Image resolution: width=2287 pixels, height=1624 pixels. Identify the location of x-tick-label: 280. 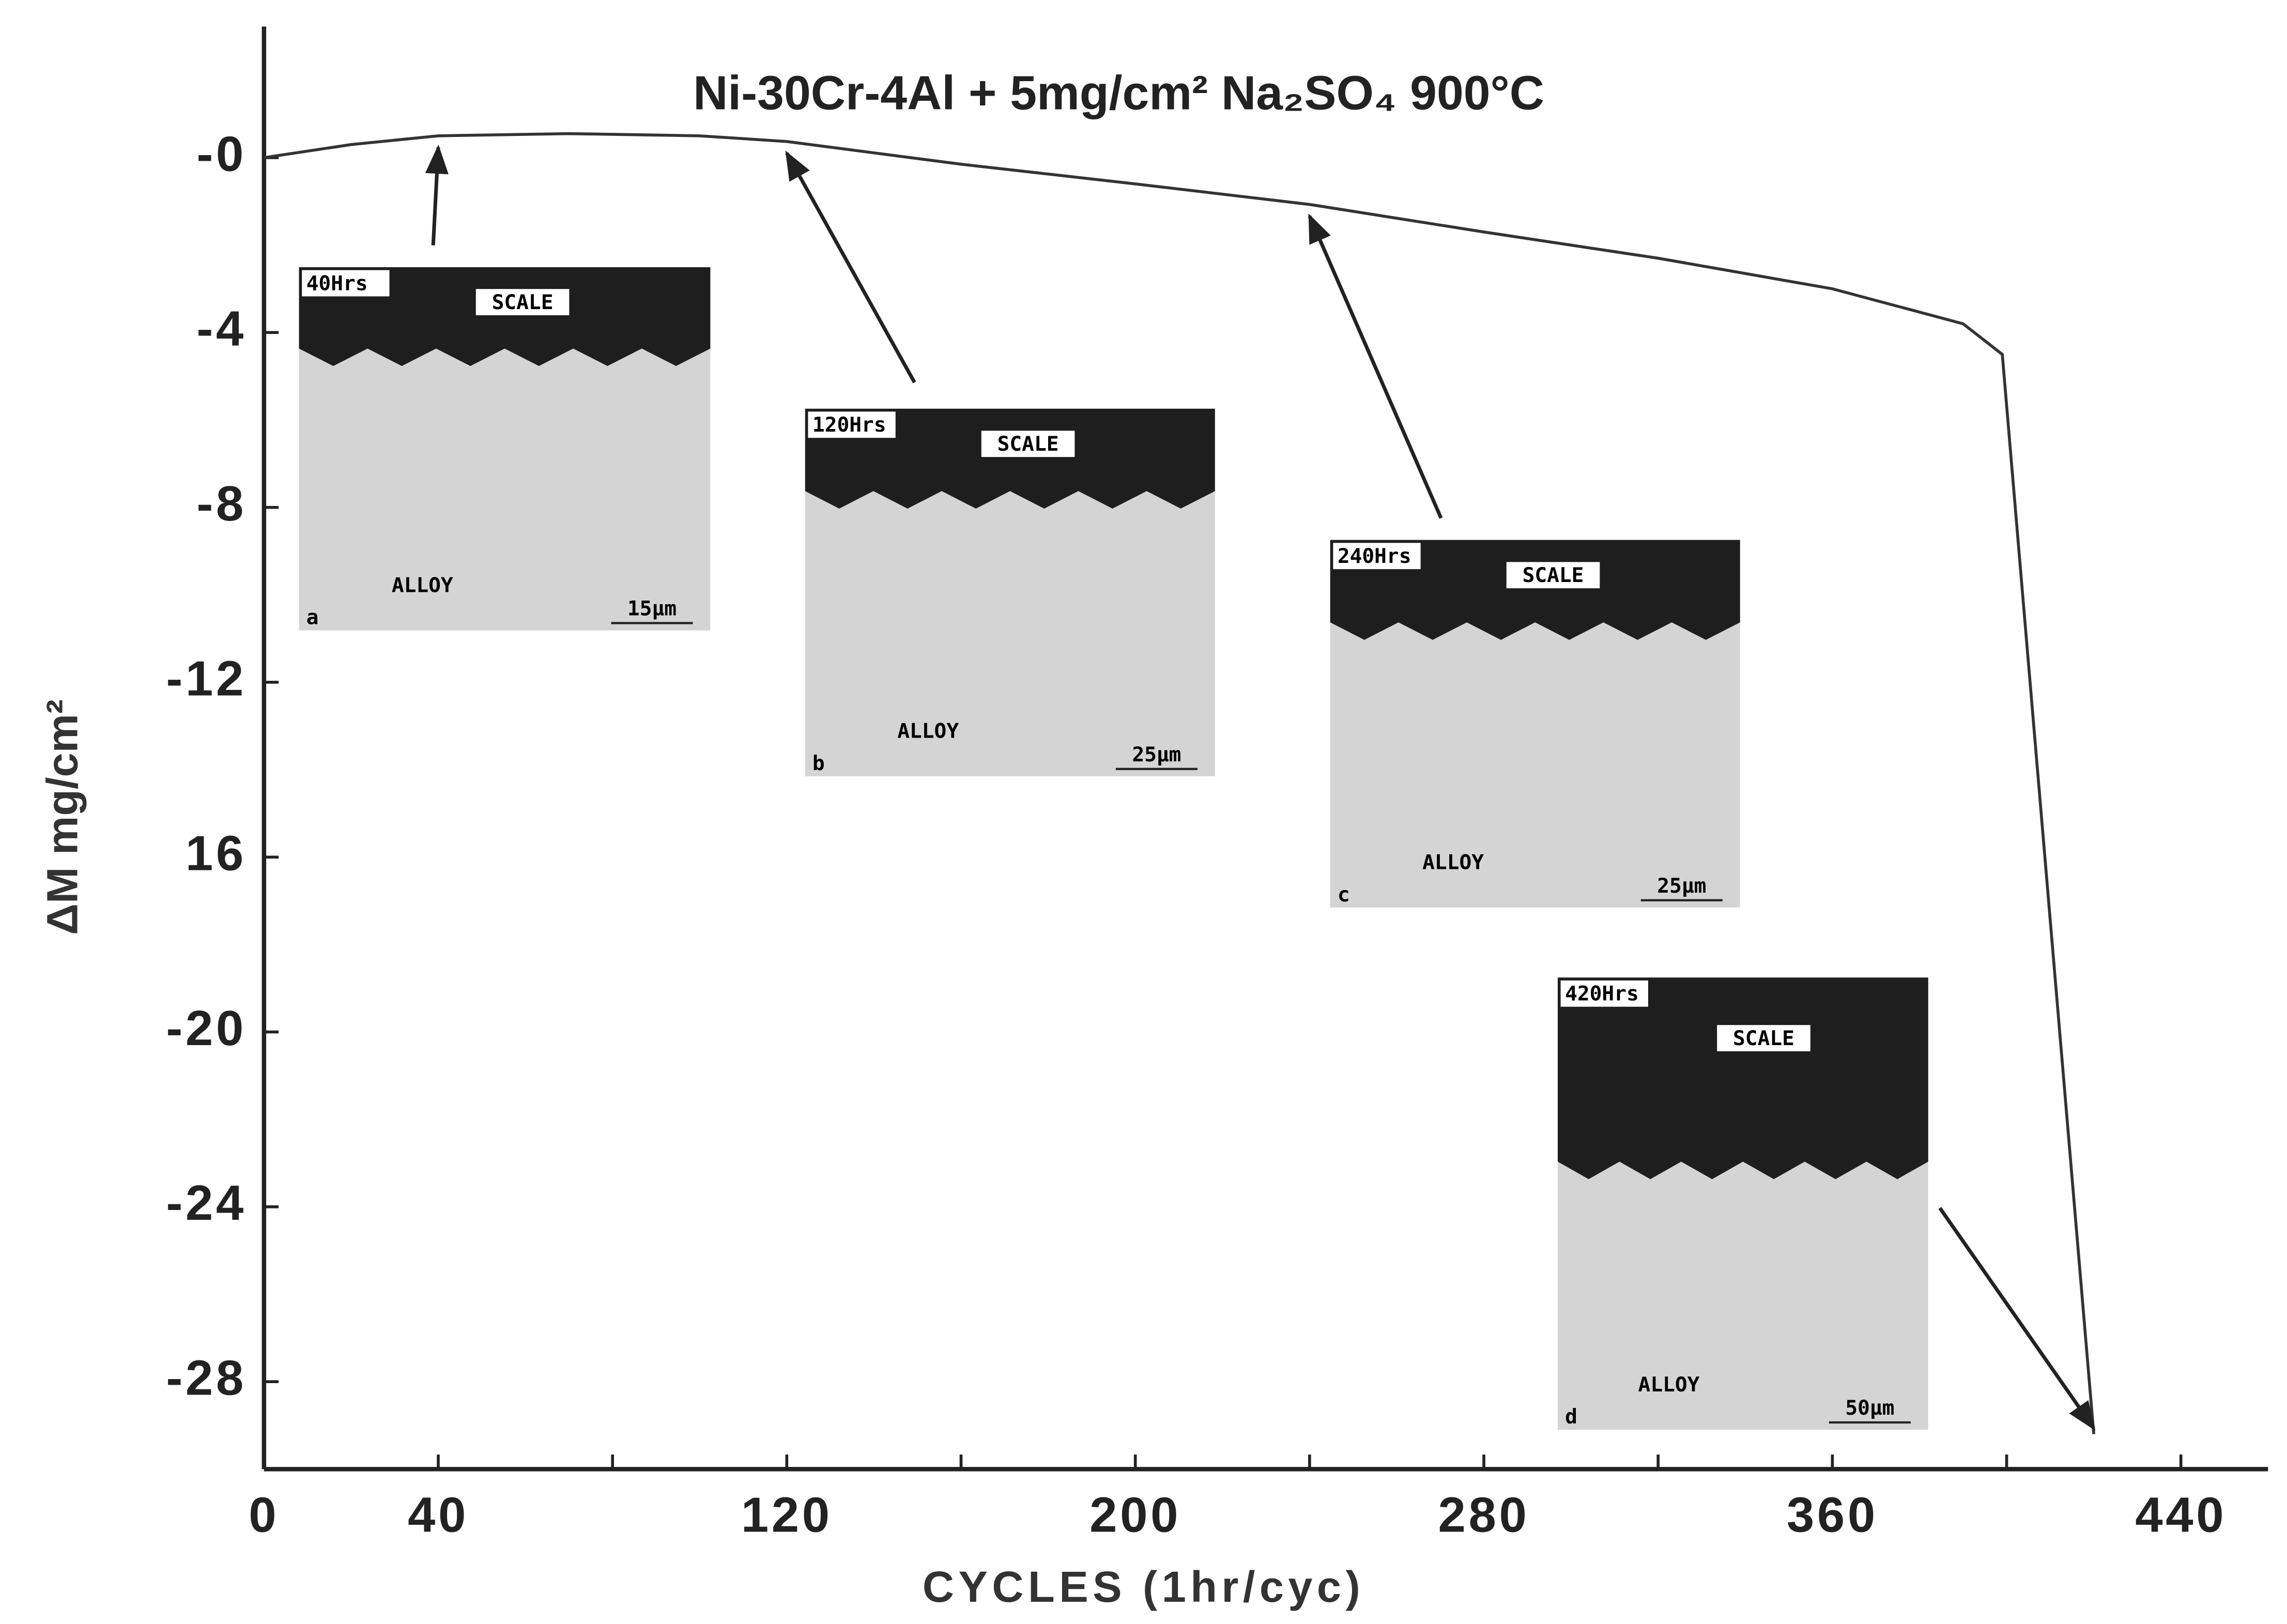
(1484, 1515).